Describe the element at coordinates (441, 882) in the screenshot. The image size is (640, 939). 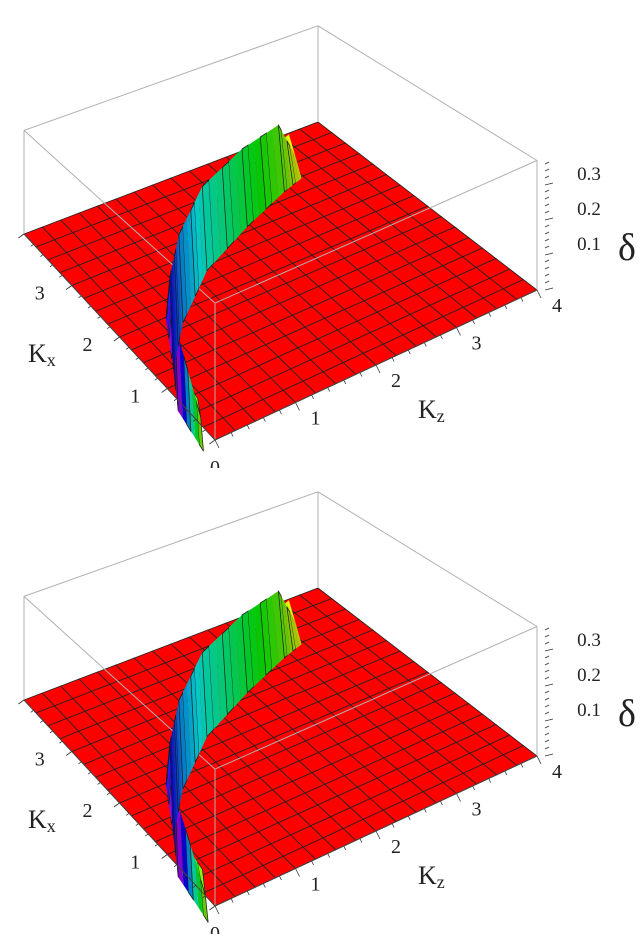
I see `kz-label-sub: z` at that location.